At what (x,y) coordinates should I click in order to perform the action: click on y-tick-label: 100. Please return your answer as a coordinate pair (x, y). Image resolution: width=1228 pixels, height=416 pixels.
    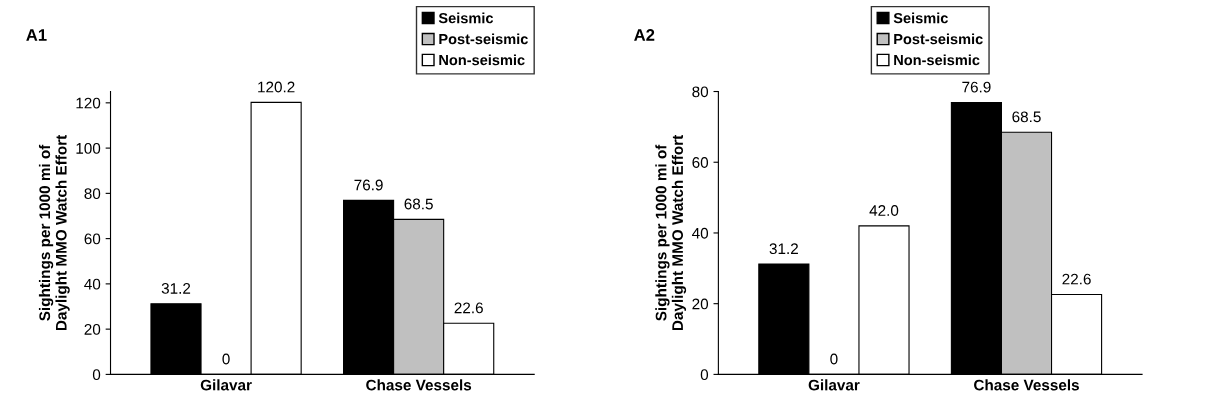
    Looking at the image, I should click on (88, 148).